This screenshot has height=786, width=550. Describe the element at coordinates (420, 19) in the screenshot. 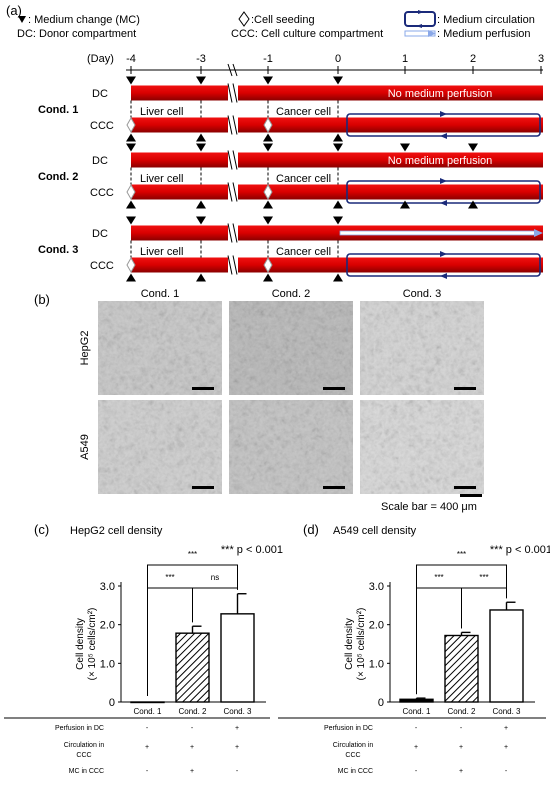

I see `medium-circulation-icon` at that location.